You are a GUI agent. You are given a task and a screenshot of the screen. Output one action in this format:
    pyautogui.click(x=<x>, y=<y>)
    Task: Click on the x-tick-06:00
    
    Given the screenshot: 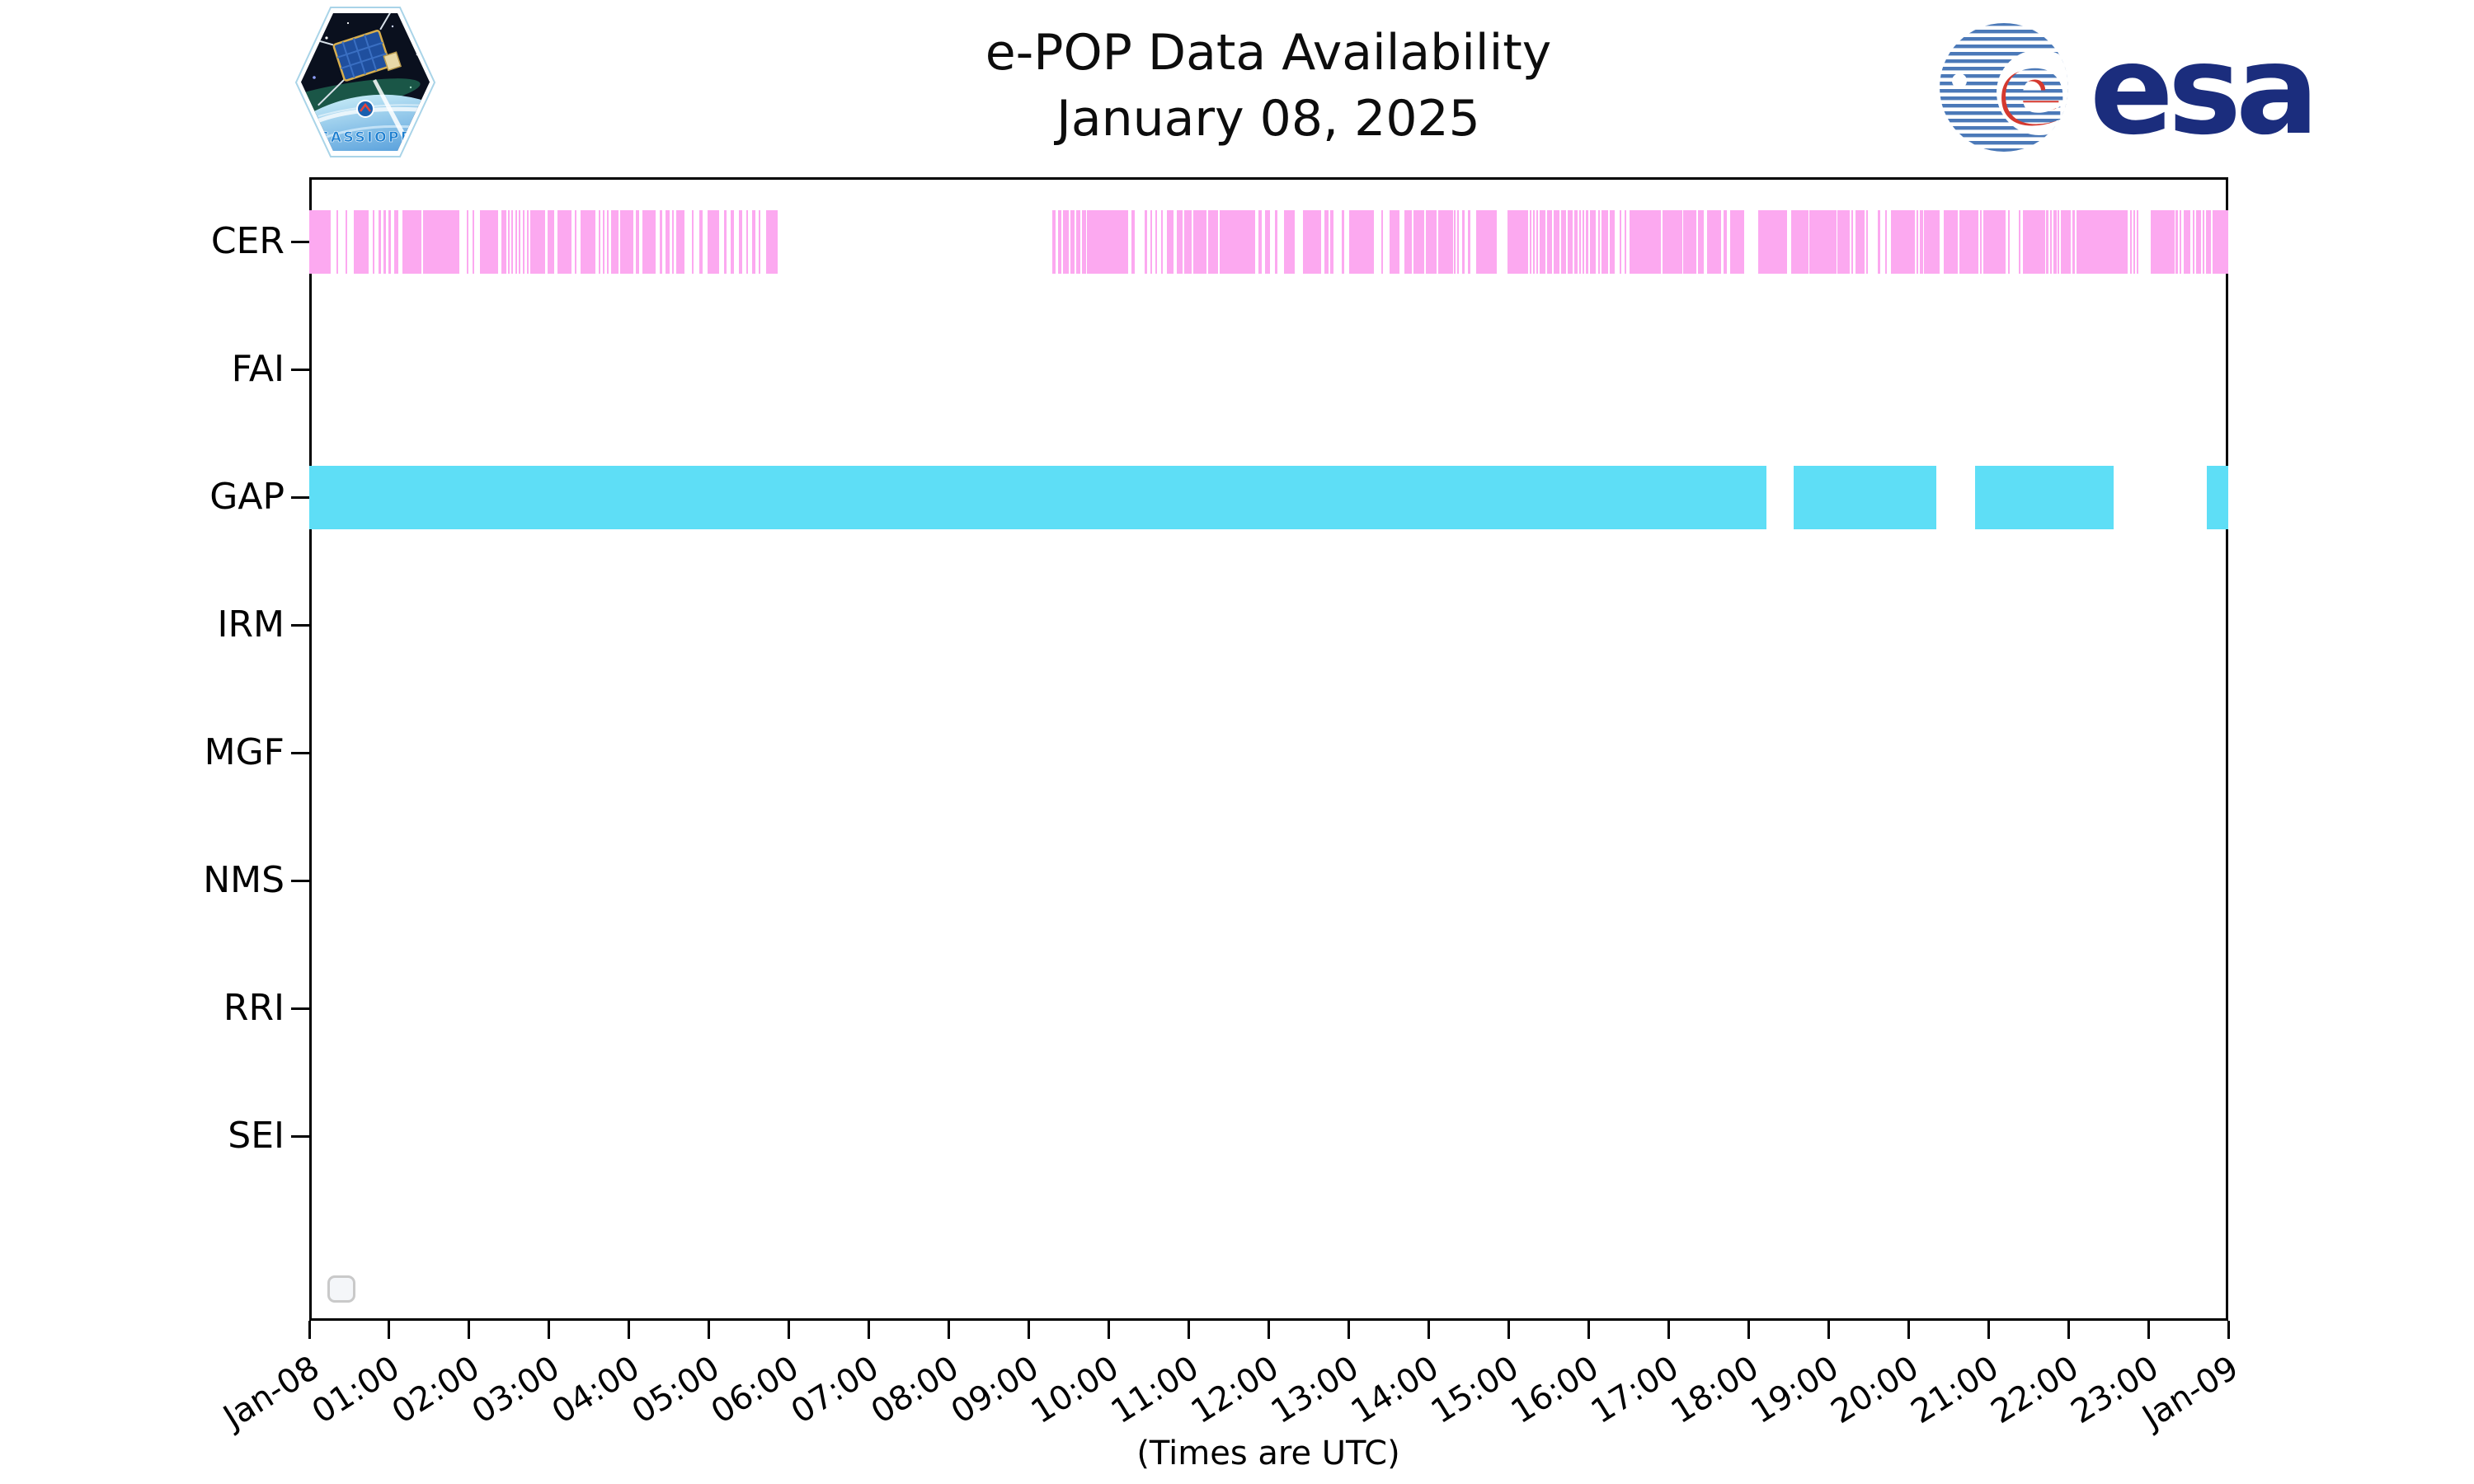 What is the action you would take?
    pyautogui.click(x=789, y=1330)
    